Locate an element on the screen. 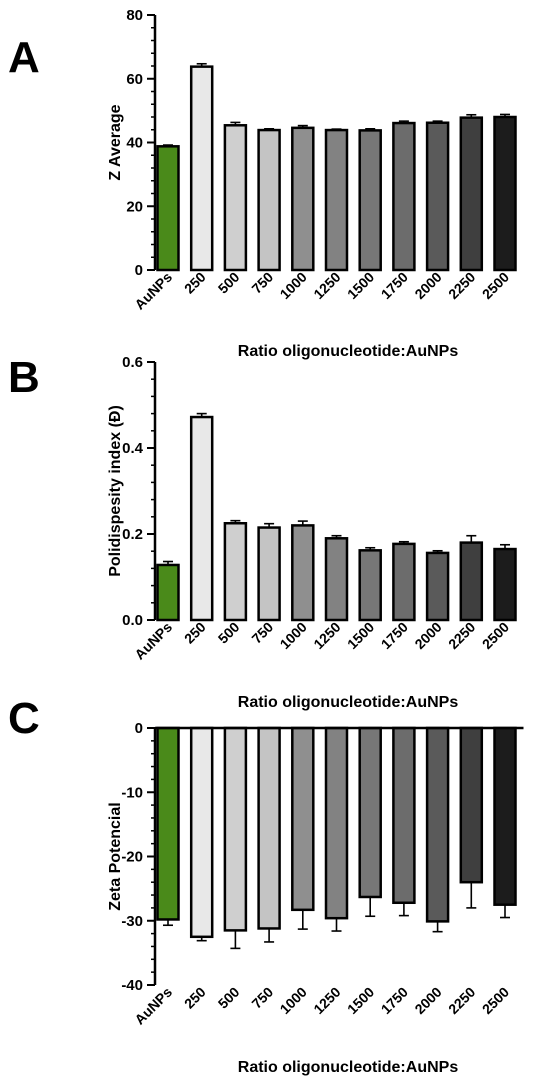 The image size is (550, 1090). y-tick-label: 20 is located at coordinates (134, 206).